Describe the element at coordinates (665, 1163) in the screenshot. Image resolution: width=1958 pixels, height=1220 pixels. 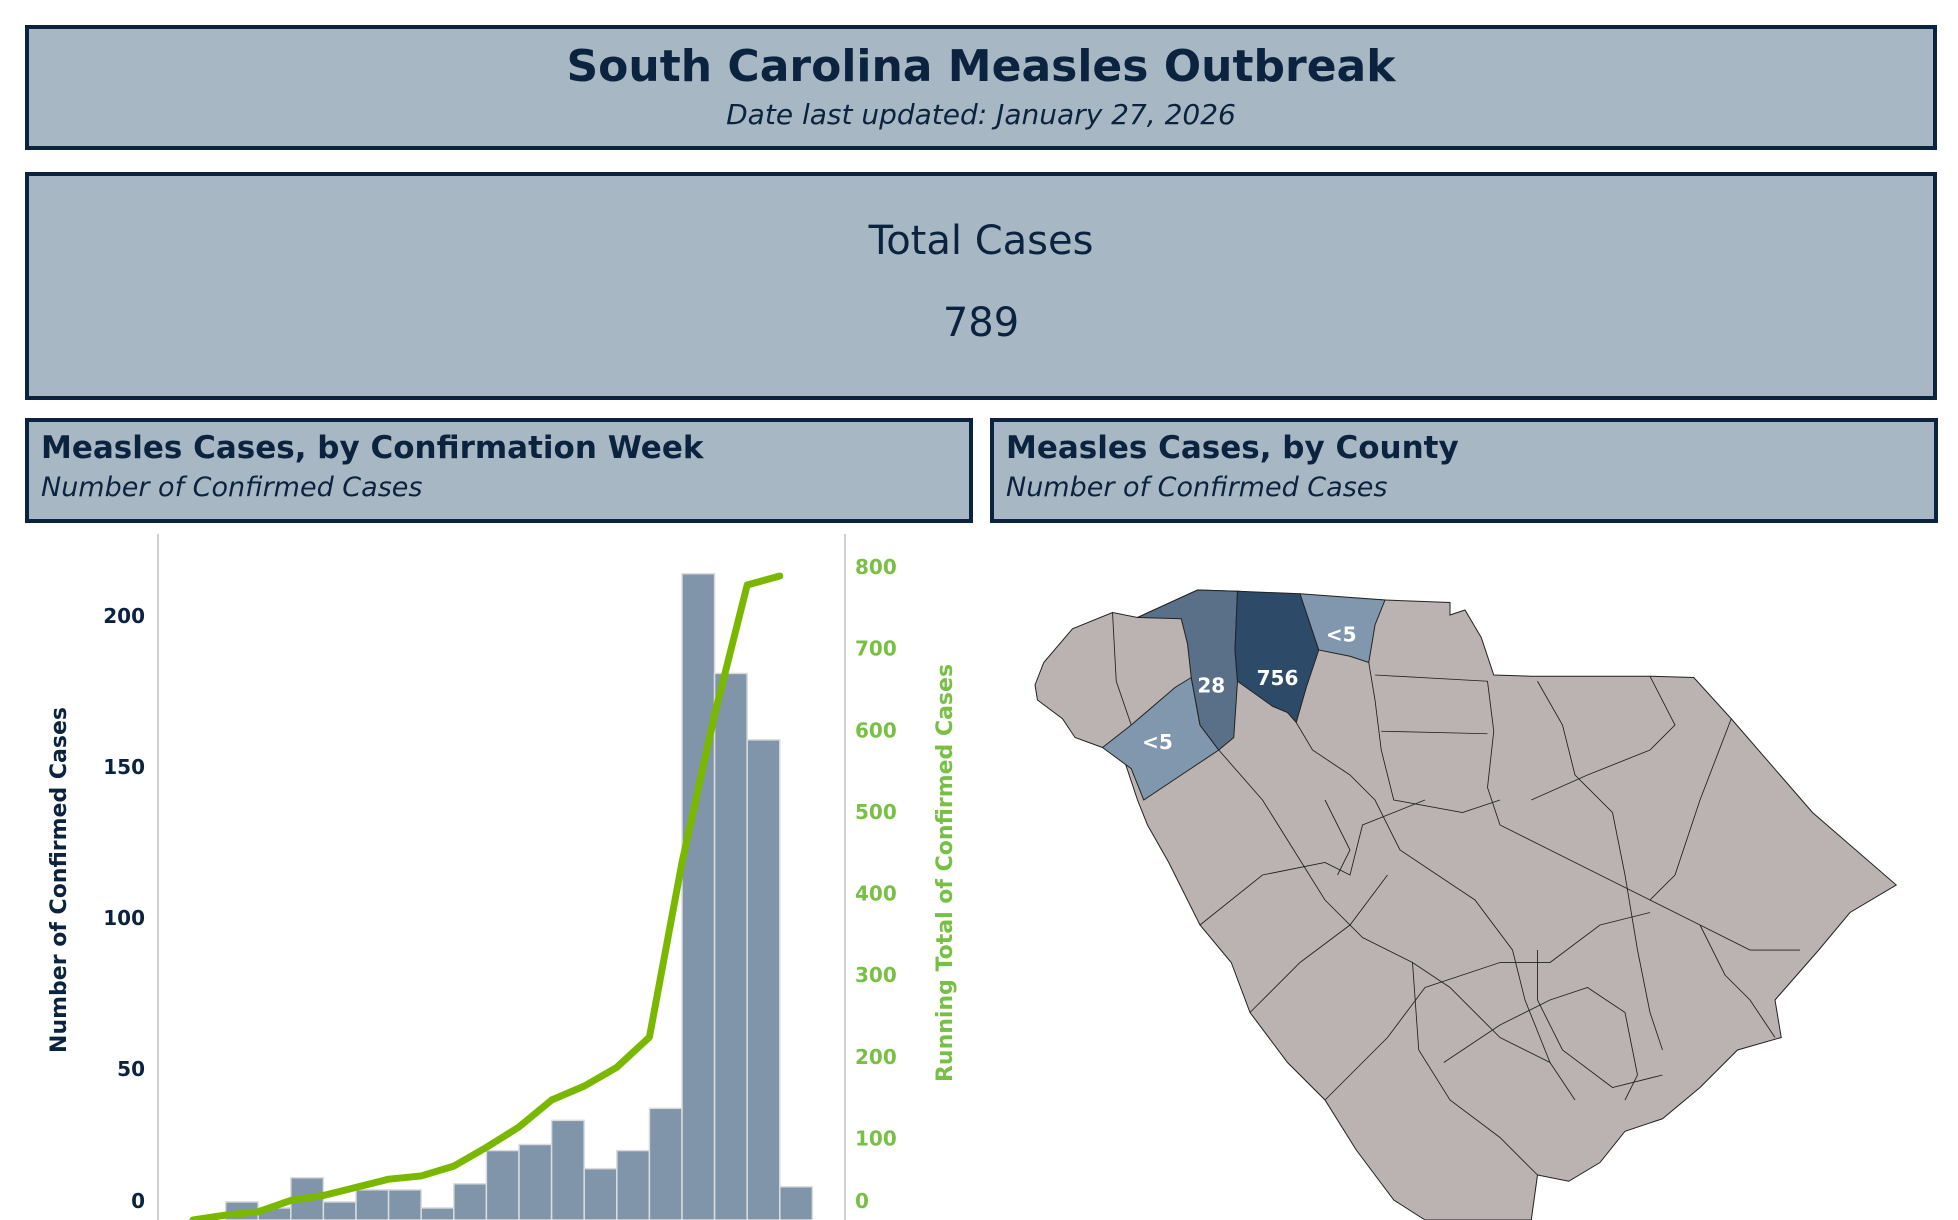
I see `bar-W15` at that location.